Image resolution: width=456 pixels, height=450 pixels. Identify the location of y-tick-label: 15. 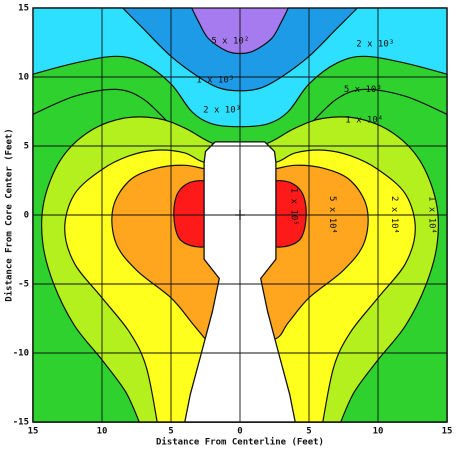
(23, 9).